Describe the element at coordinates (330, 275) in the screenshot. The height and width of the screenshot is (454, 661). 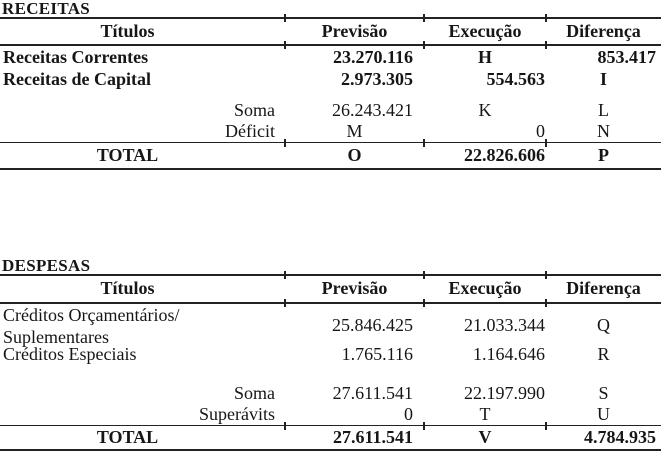
I see `despesas-top-rule` at that location.